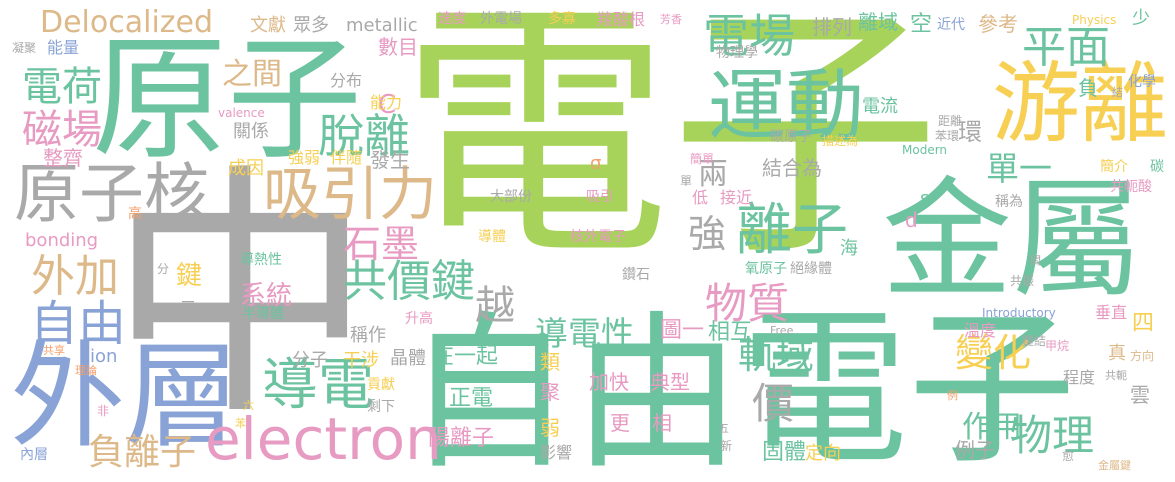 This screenshot has width=1175, height=482. What do you see at coordinates (1117, 92) in the screenshot?
I see `word-jie: 結` at bounding box center [1117, 92].